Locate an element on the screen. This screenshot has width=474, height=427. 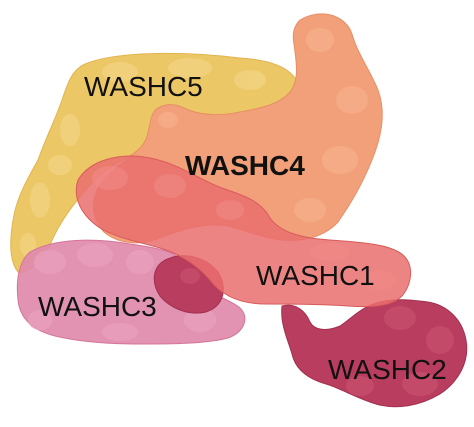
washc3-subunit is located at coordinates (131, 292).